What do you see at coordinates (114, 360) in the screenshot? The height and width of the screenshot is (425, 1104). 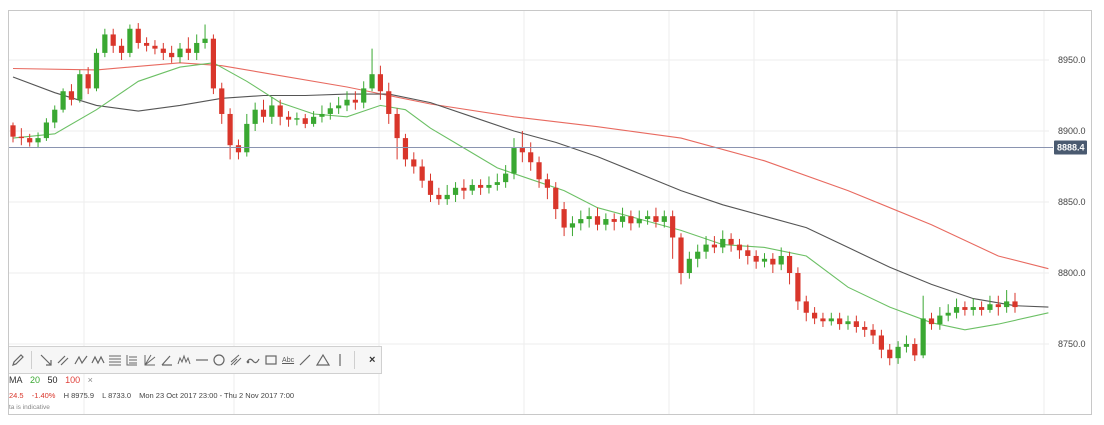 I see `fib-retracement-icon` at bounding box center [114, 360].